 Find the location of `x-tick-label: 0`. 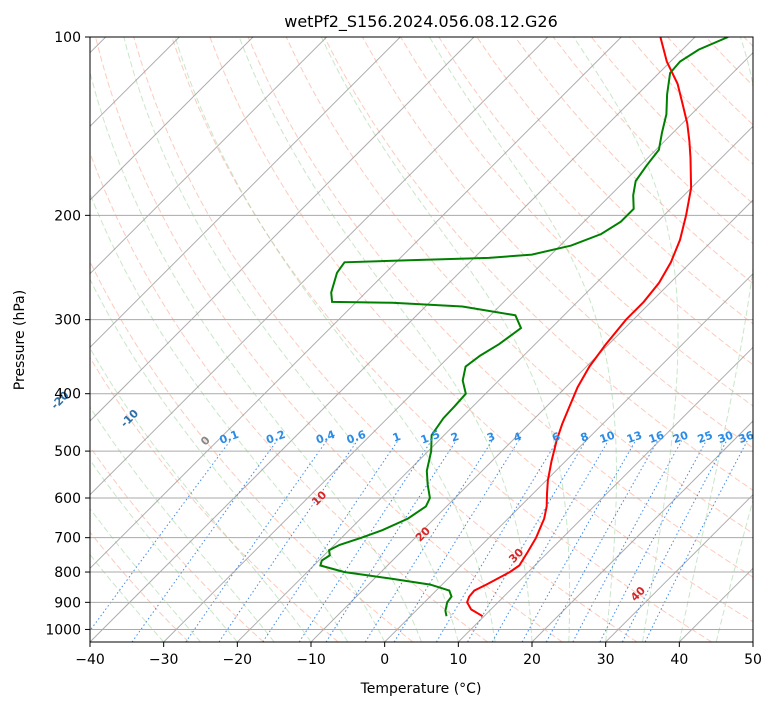

x-tick-label: 0 is located at coordinates (384, 660).